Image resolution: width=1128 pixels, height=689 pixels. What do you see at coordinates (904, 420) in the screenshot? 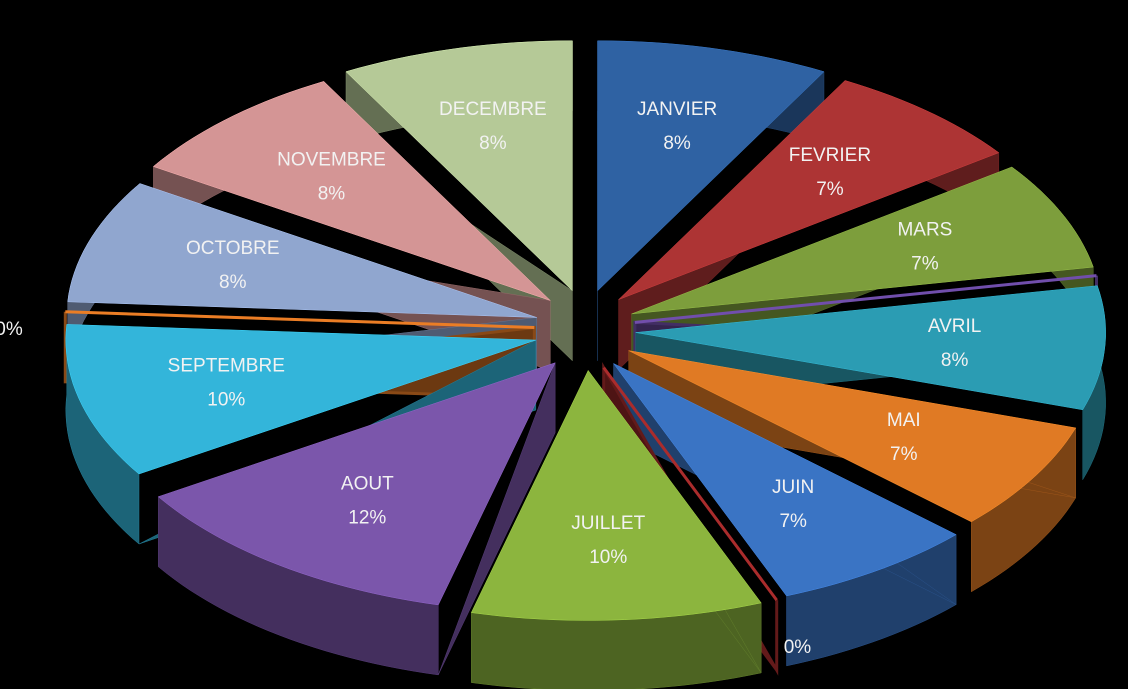
I see `slice-label: MAI` at bounding box center [904, 420].